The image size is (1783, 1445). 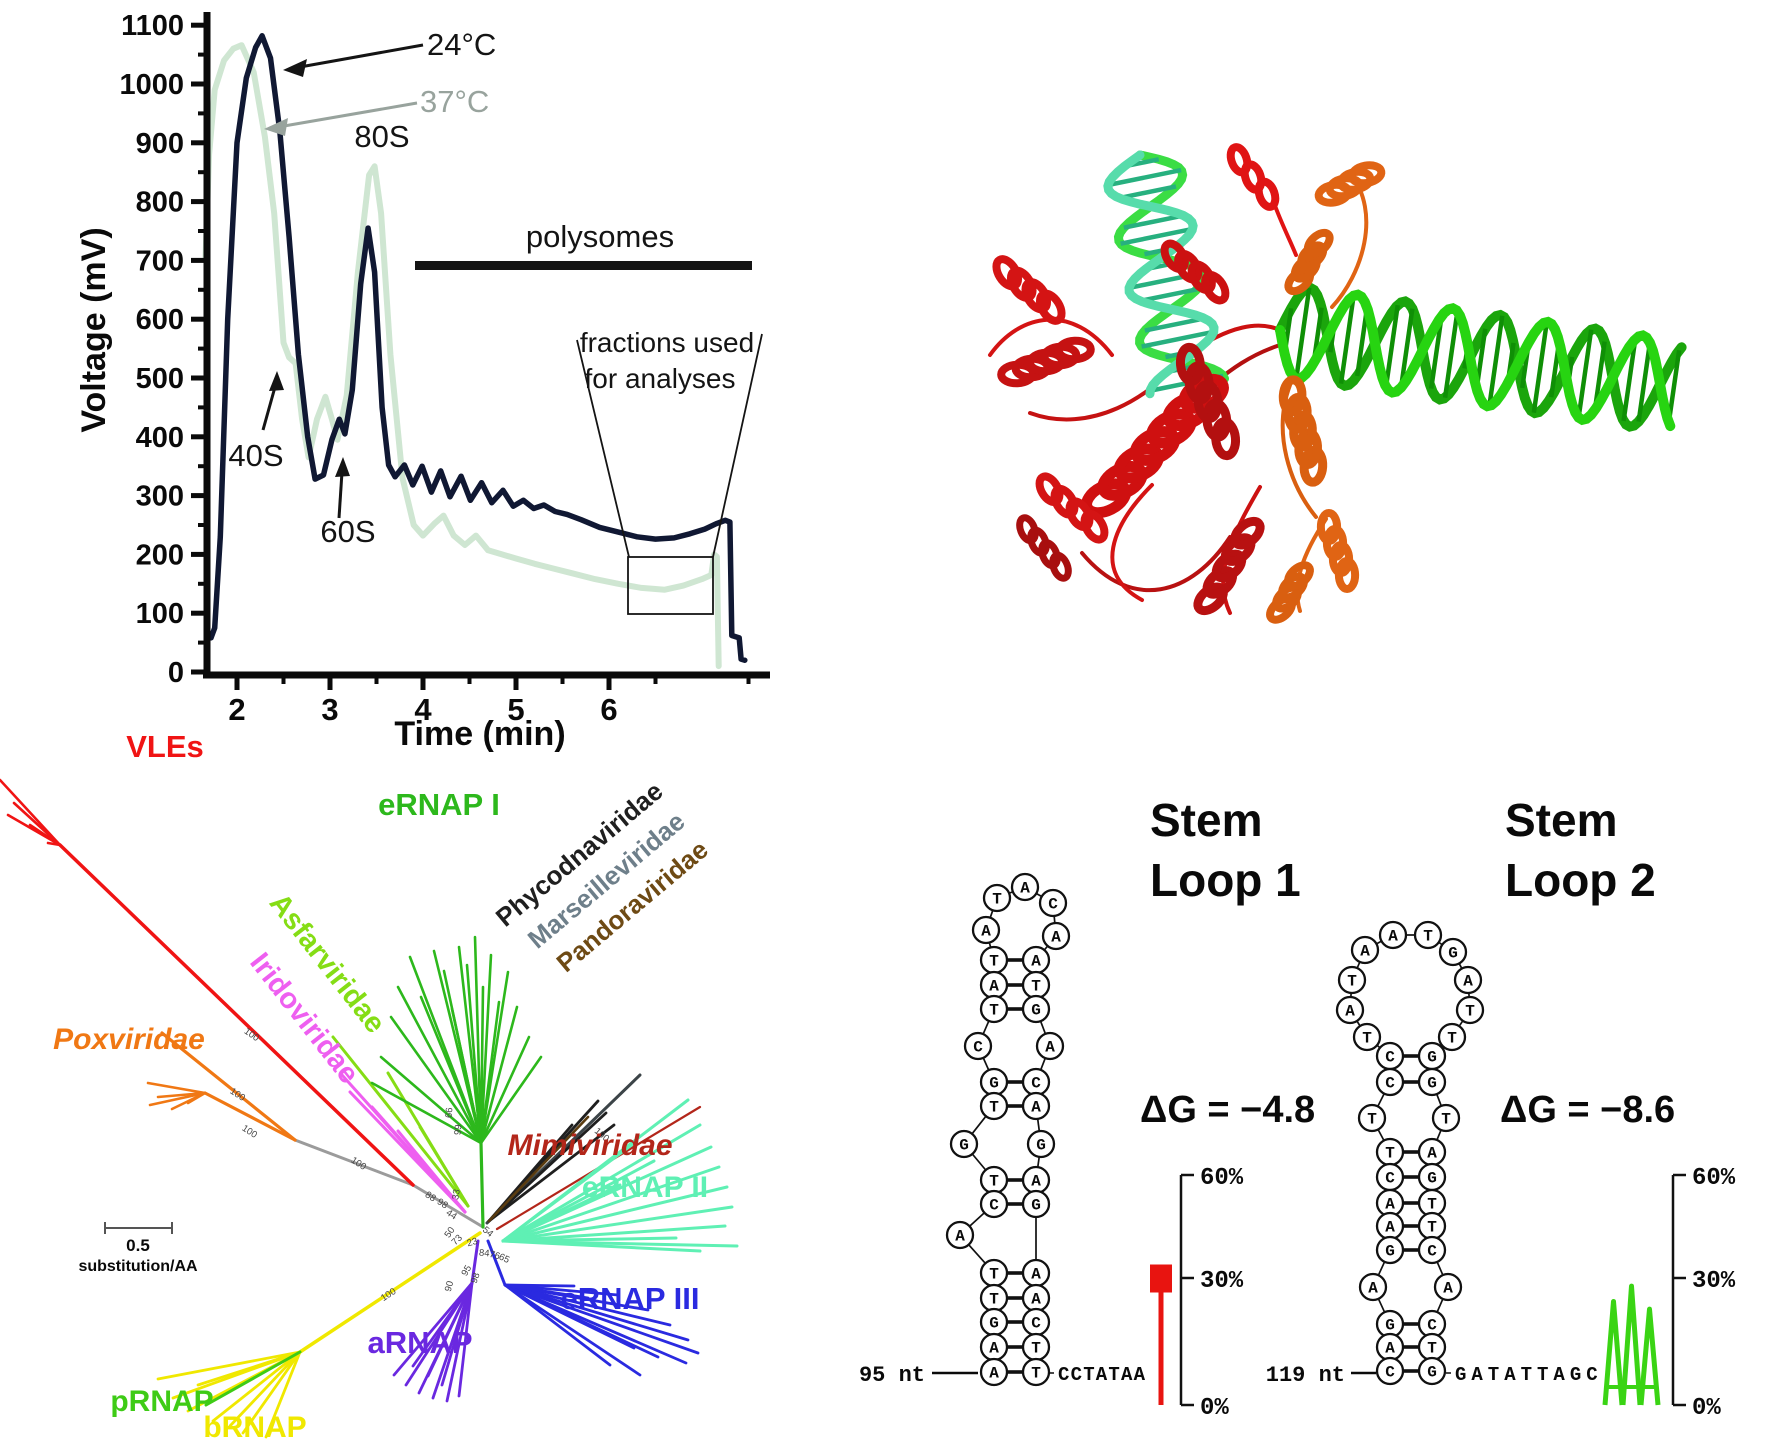 I want to click on fractions-callout-right, so click(x=737, y=445).